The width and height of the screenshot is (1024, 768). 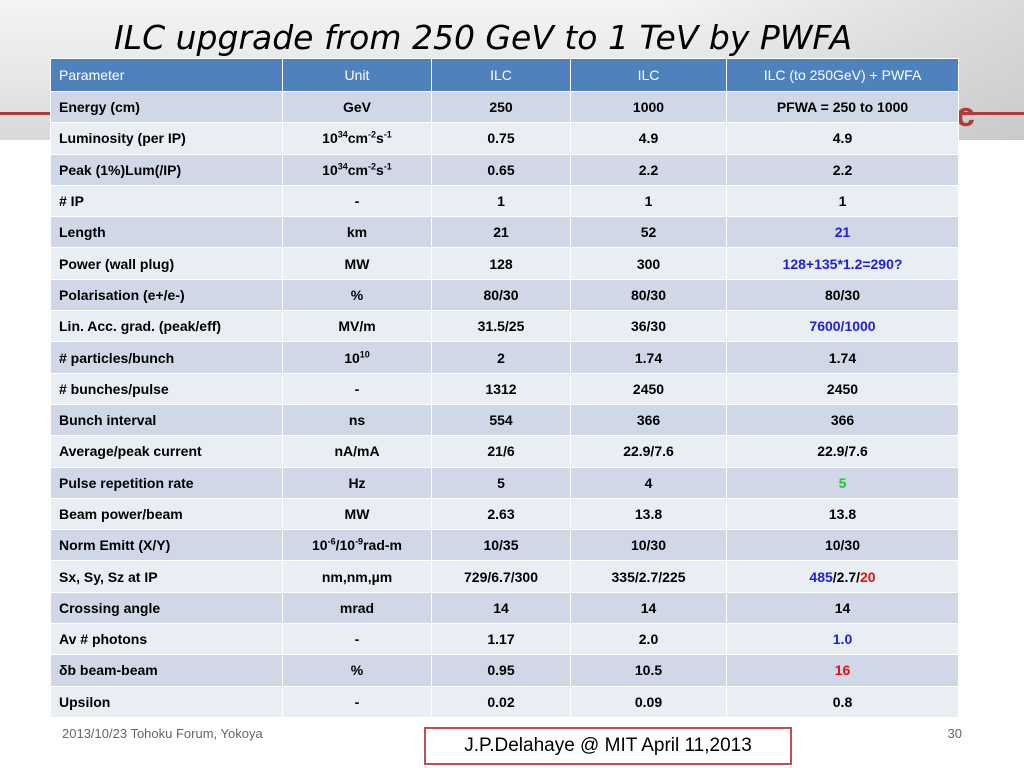 I want to click on ilc-250-cell: 10/35, so click(x=501, y=545).